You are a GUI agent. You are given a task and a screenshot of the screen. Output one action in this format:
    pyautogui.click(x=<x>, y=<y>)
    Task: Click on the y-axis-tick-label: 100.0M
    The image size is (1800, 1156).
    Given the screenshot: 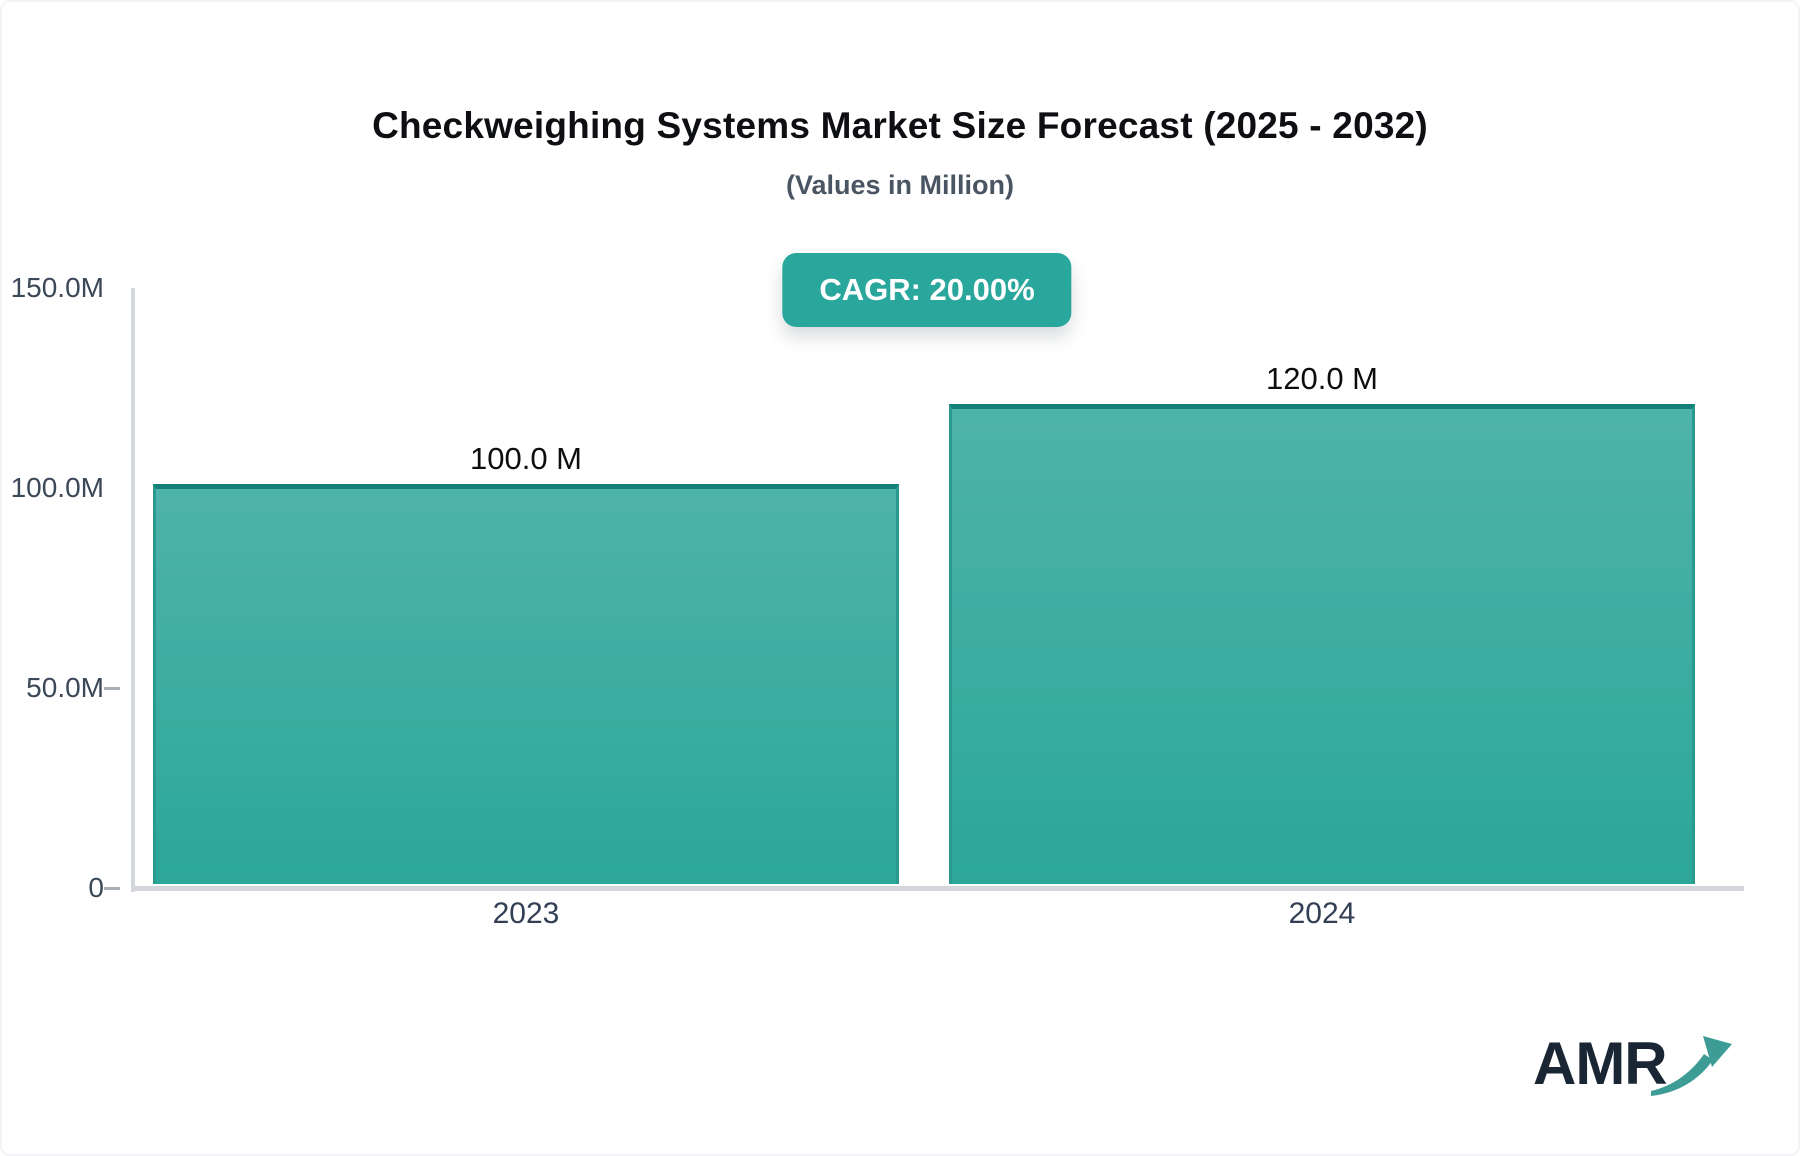 What is the action you would take?
    pyautogui.click(x=57, y=487)
    